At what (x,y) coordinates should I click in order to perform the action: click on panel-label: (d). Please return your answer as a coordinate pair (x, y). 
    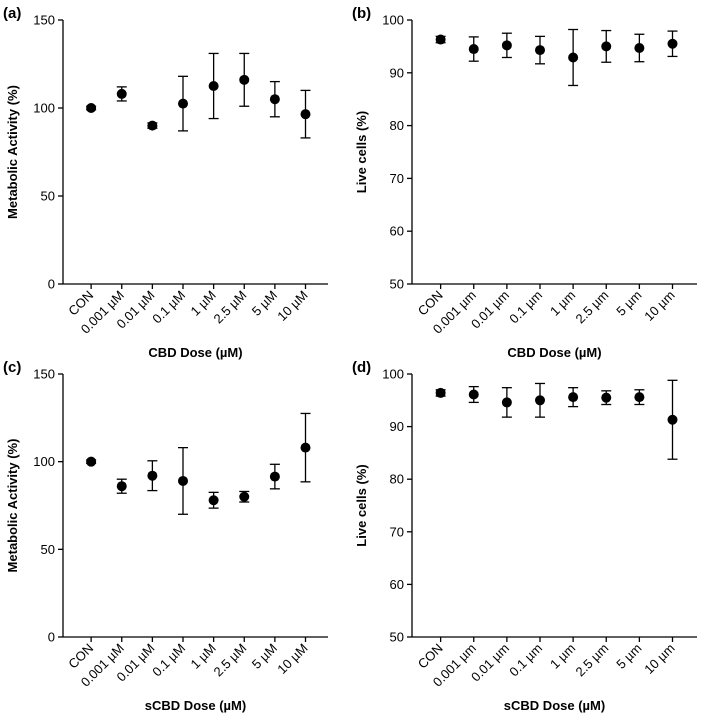
    Looking at the image, I should click on (361, 367).